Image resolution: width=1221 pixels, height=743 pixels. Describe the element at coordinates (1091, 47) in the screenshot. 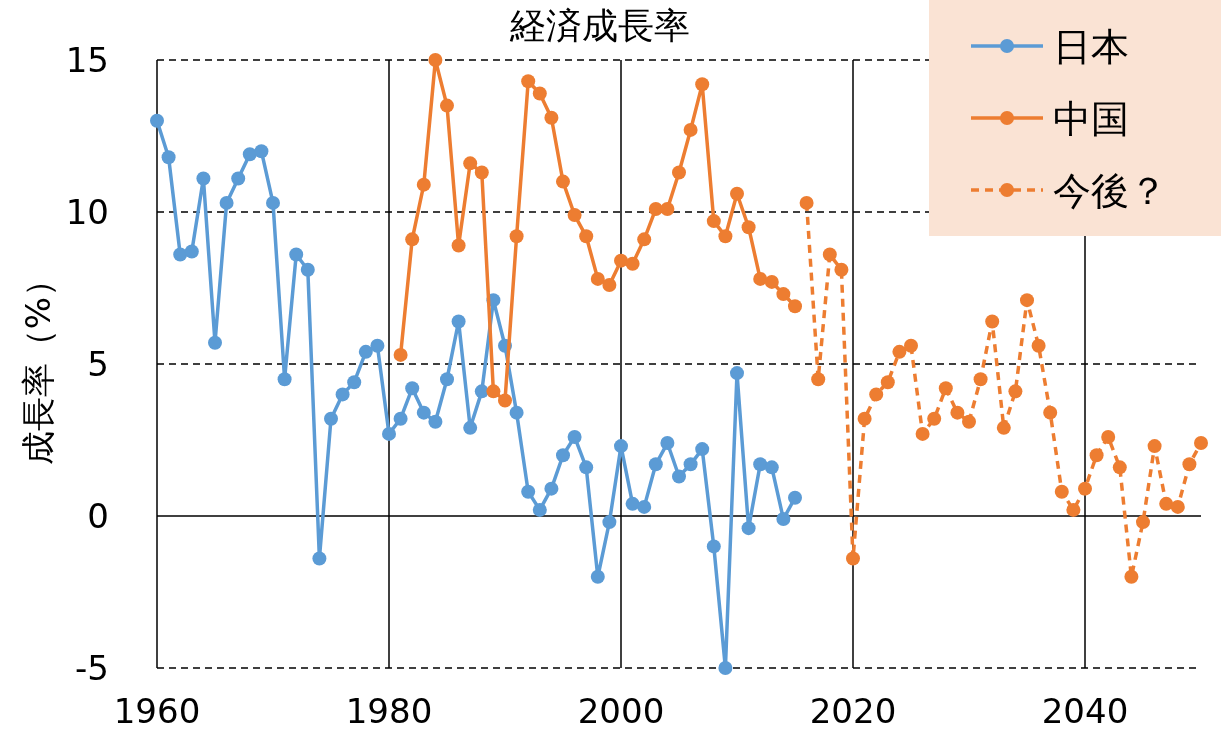

I see `legend-label: 日本` at that location.